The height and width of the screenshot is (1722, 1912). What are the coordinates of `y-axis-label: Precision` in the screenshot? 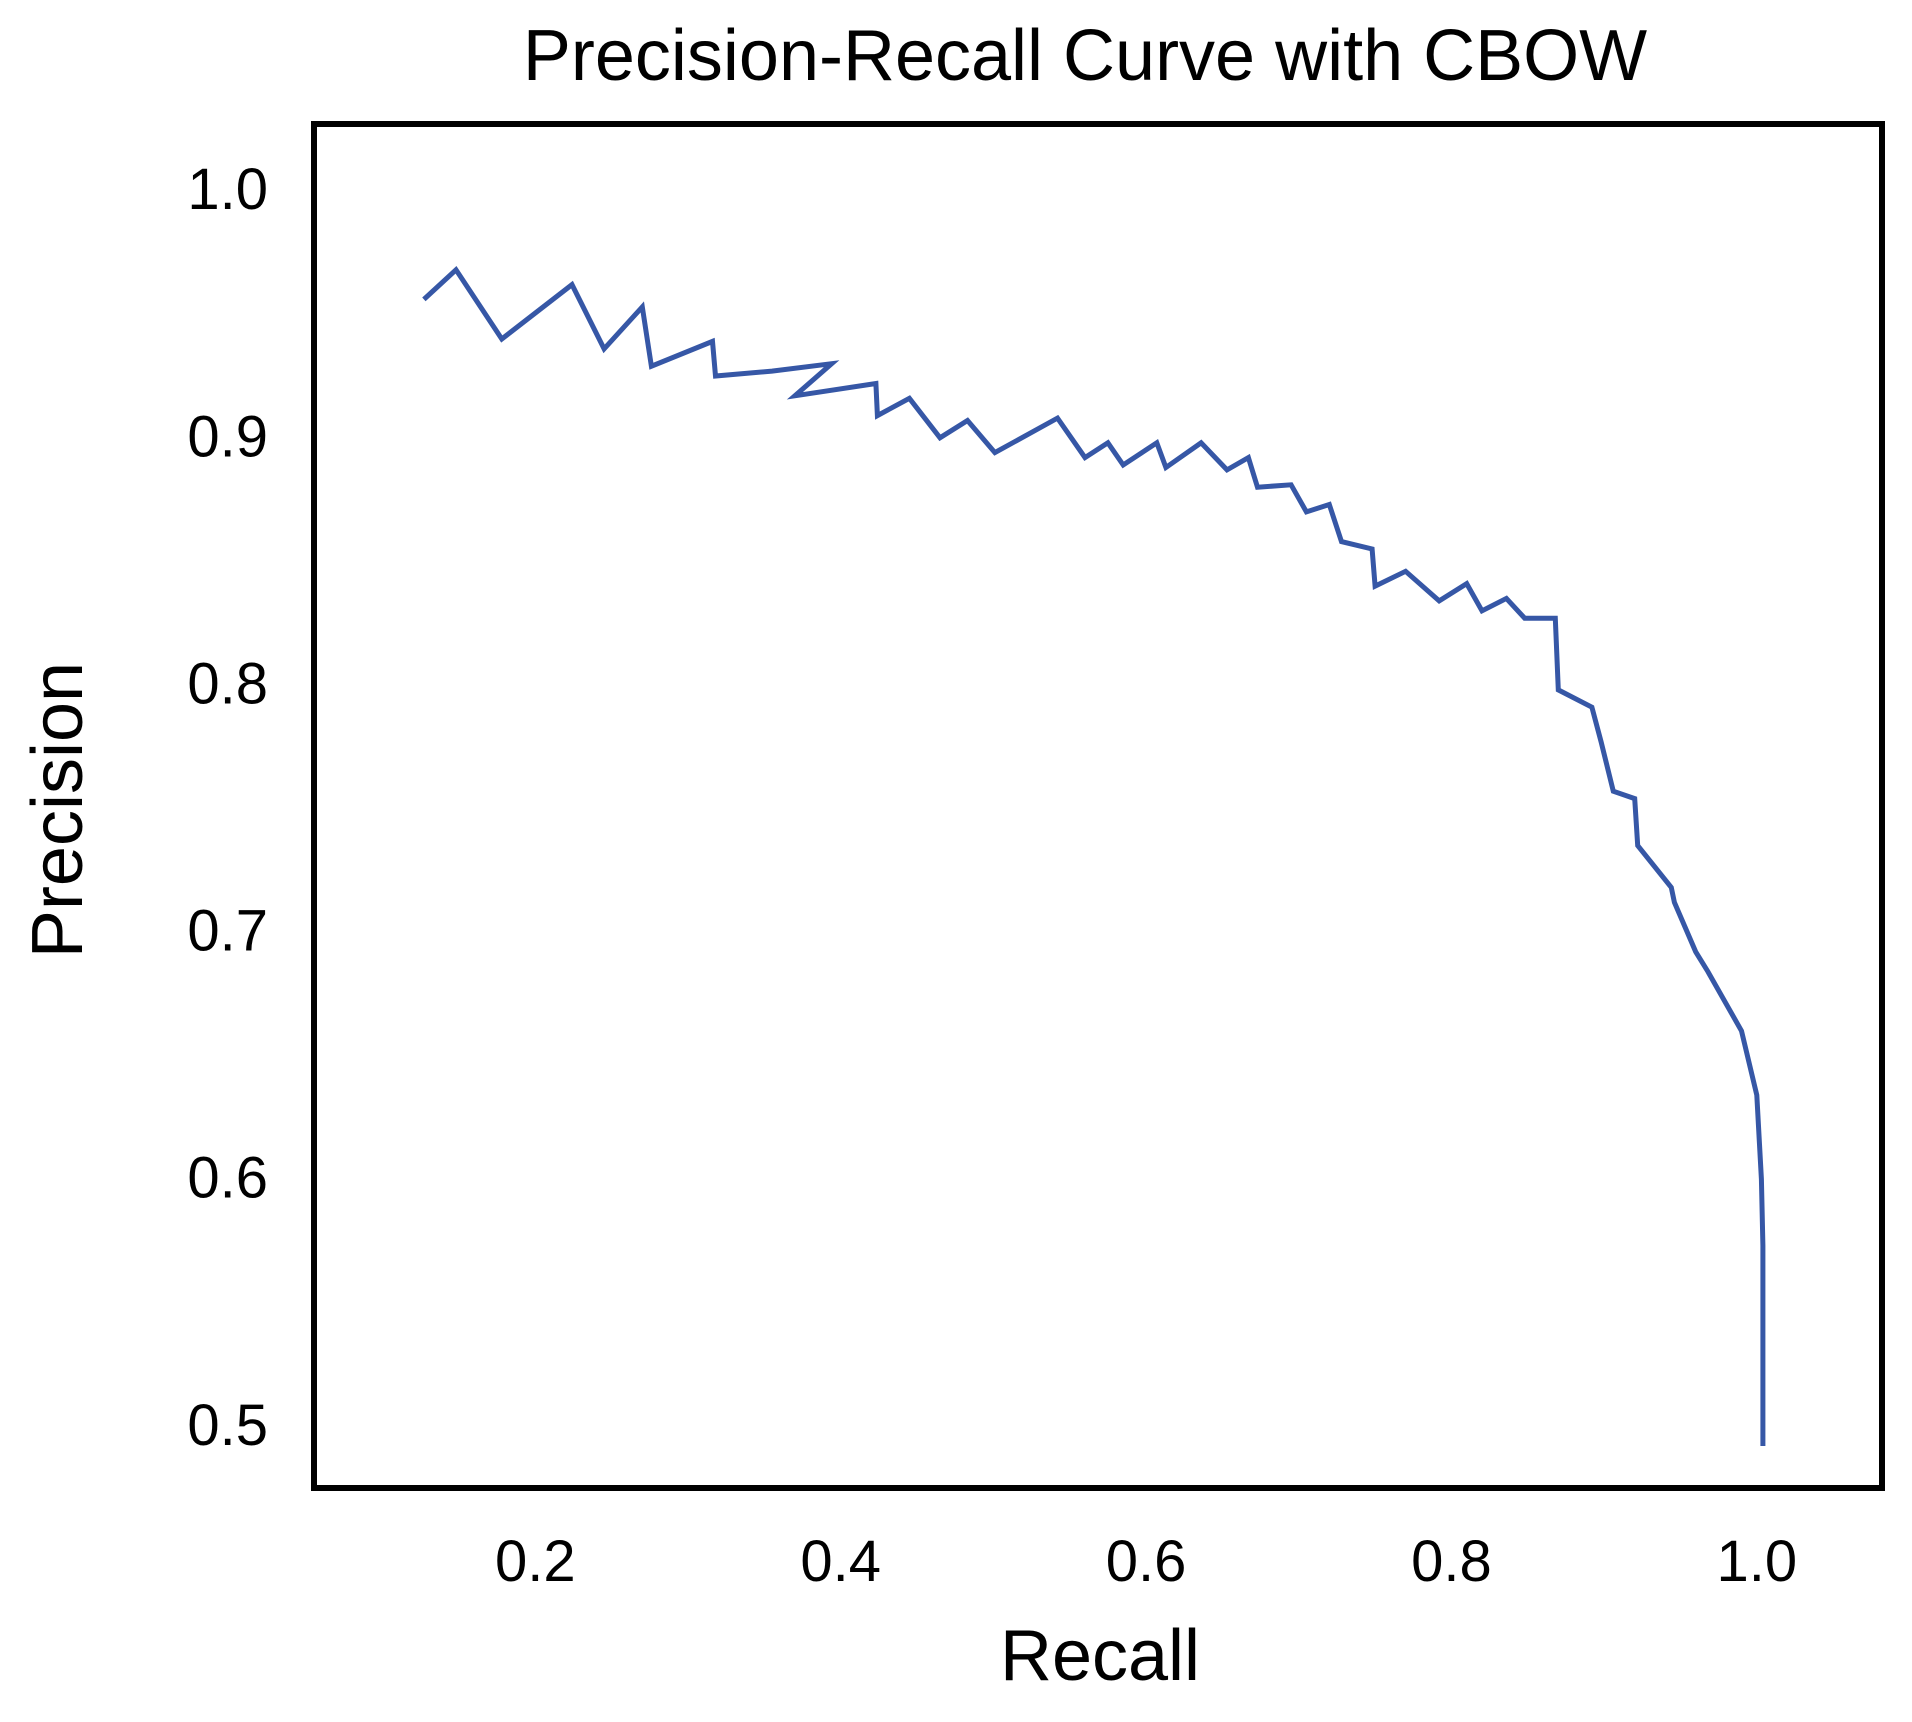 It's located at (58, 810).